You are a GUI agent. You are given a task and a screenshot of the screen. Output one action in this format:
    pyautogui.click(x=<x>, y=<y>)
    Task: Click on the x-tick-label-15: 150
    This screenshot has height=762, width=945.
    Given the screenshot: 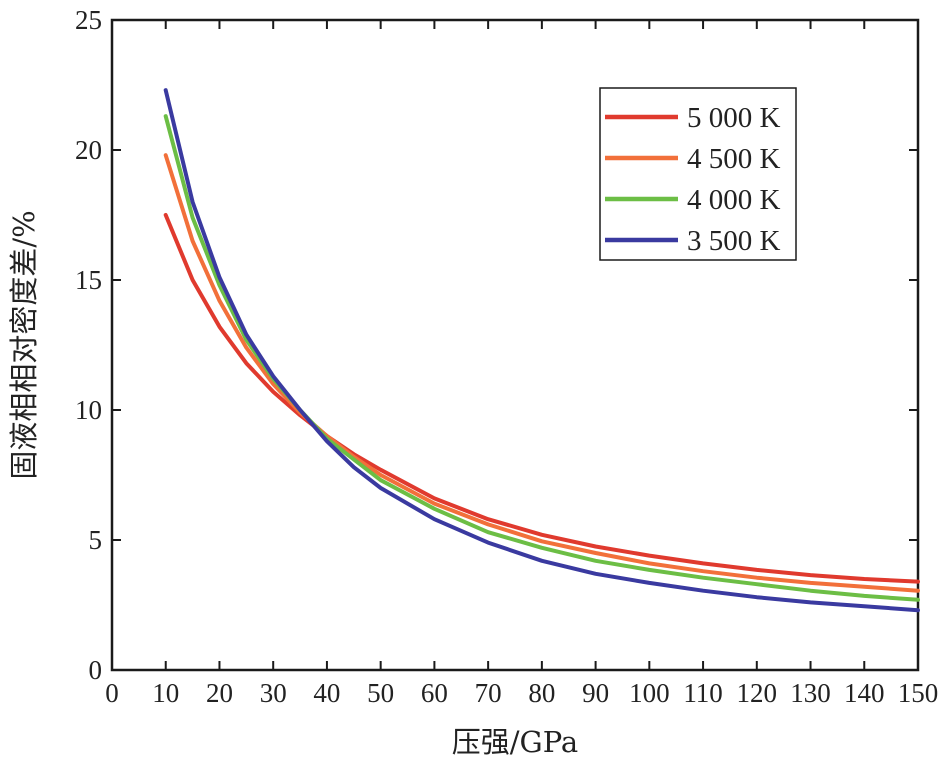 What is the action you would take?
    pyautogui.click(x=918, y=693)
    